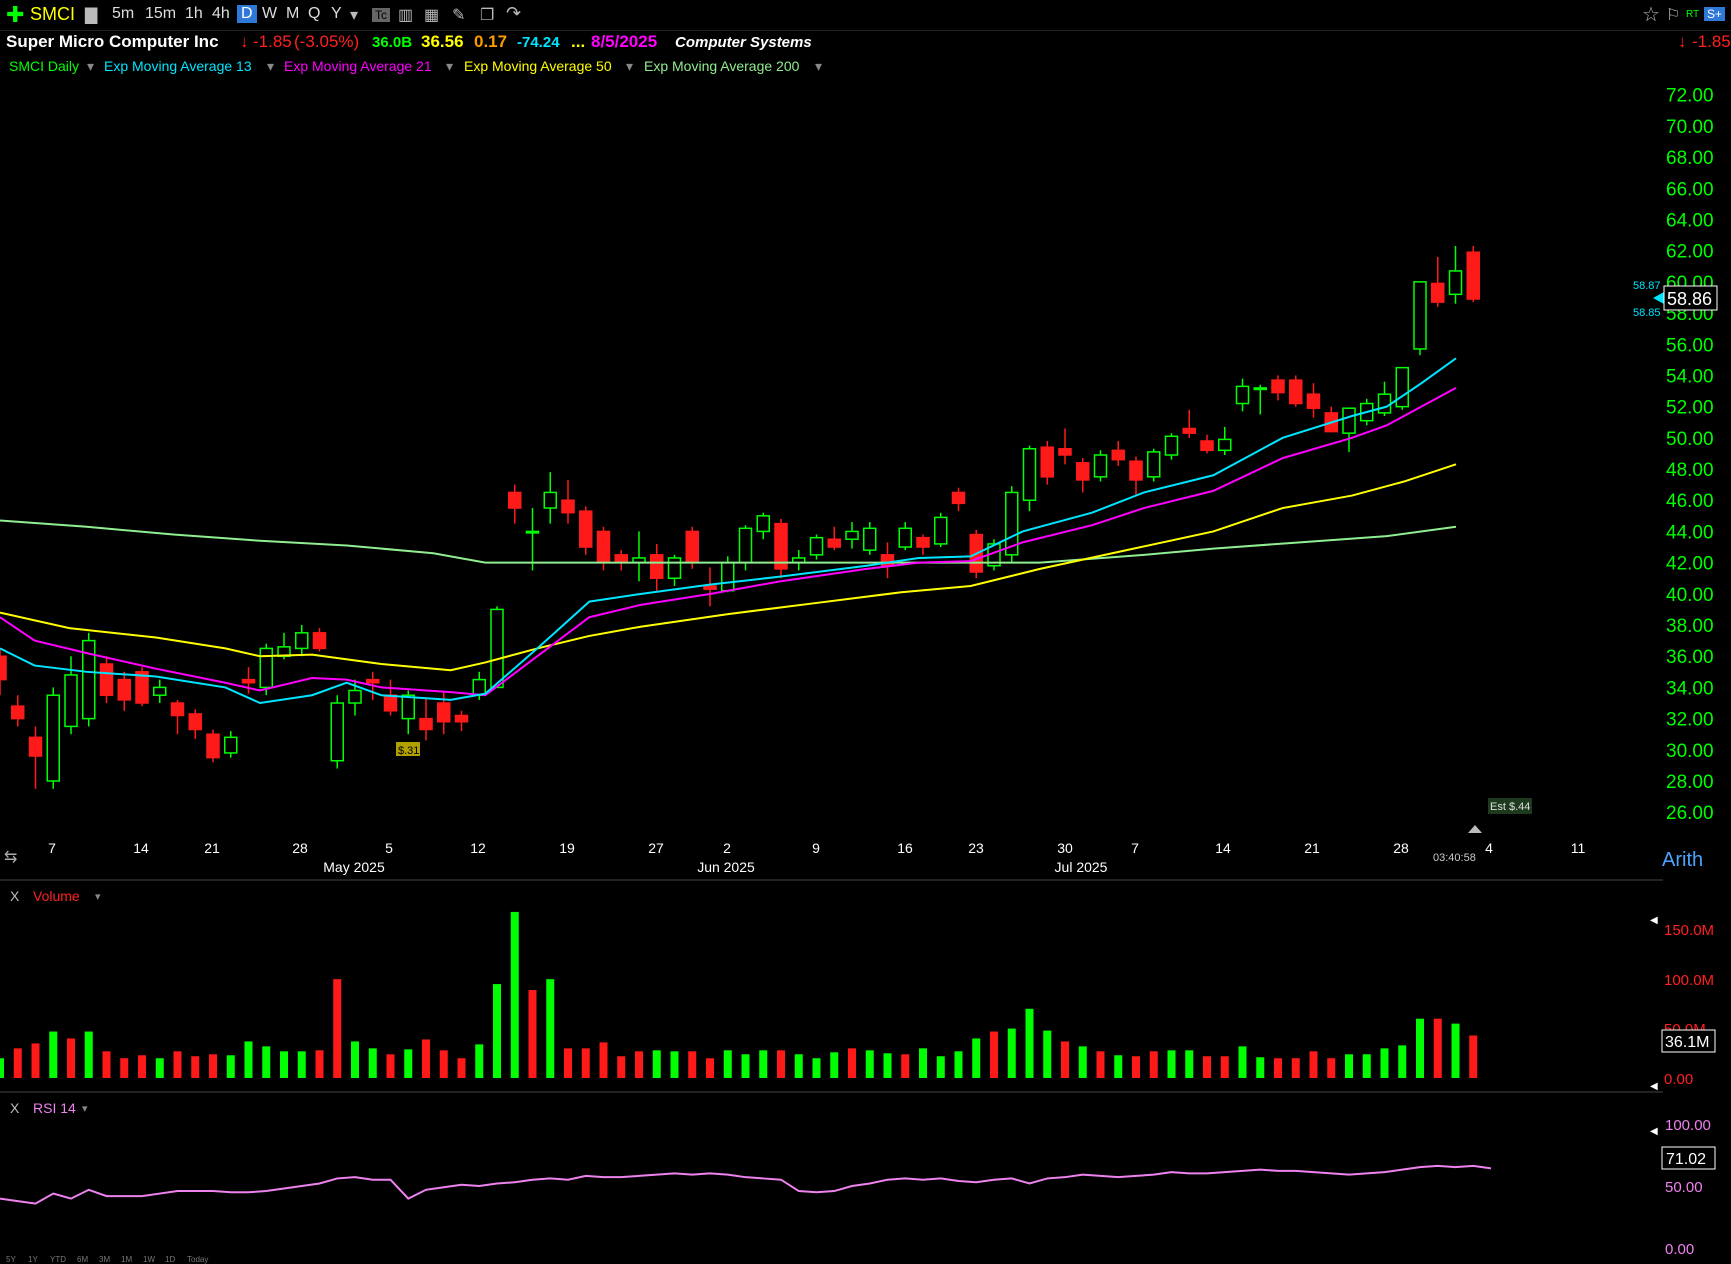  I want to click on interval-d: D, so click(247, 14).